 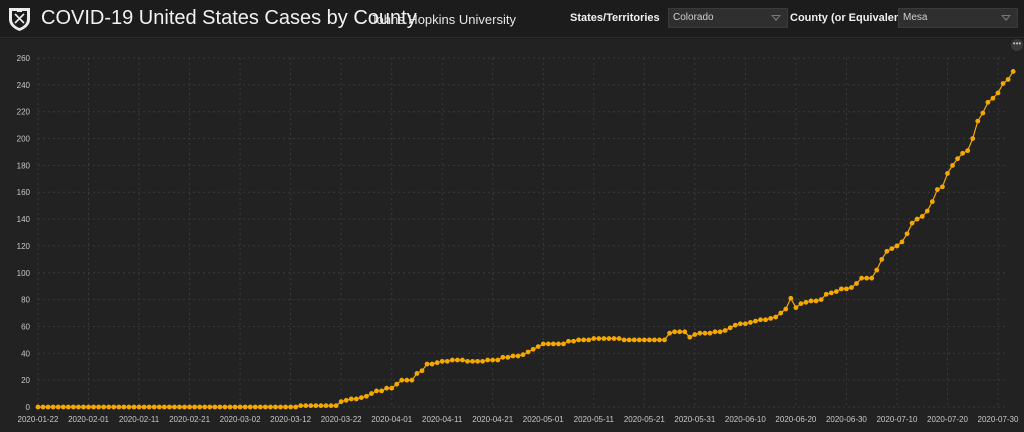 I want to click on county-select: Mesa, so click(x=958, y=18).